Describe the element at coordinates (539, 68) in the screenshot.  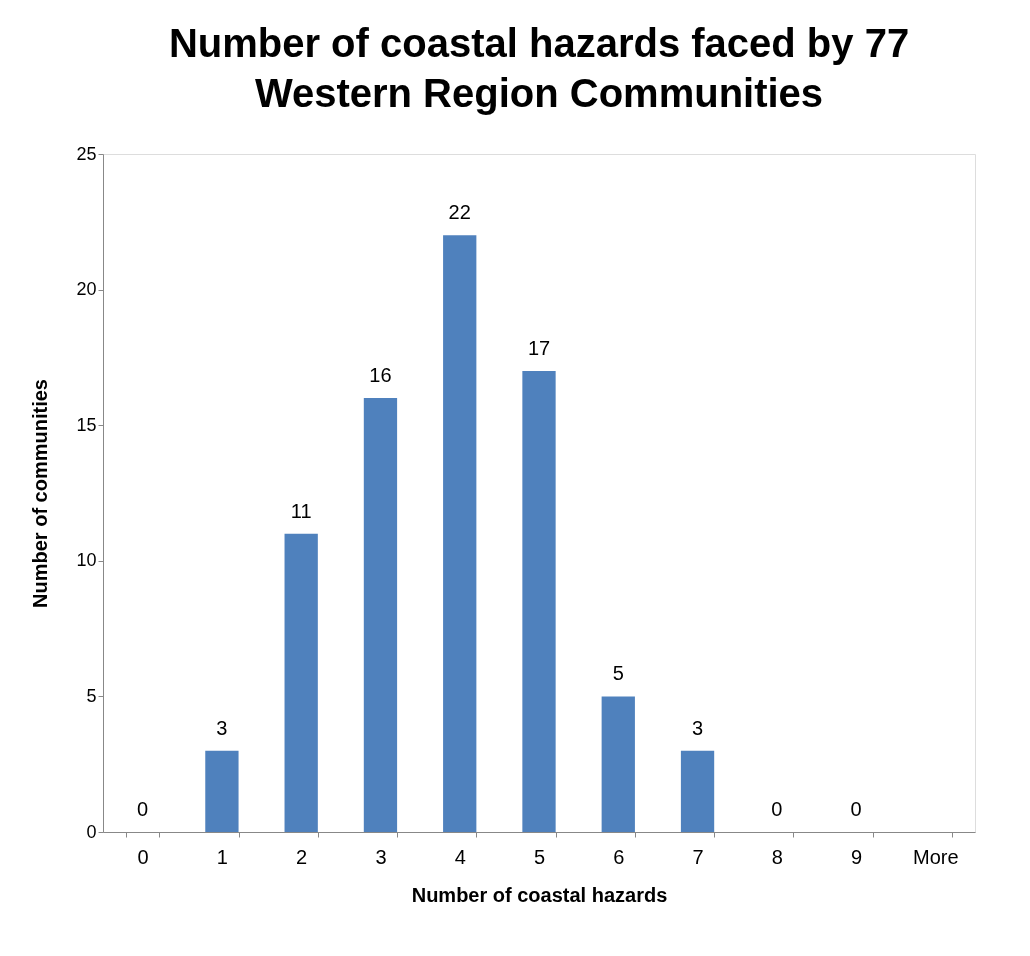
I see `chart-title: Number of coastal hazards faced by 77 Western Region Communities` at that location.